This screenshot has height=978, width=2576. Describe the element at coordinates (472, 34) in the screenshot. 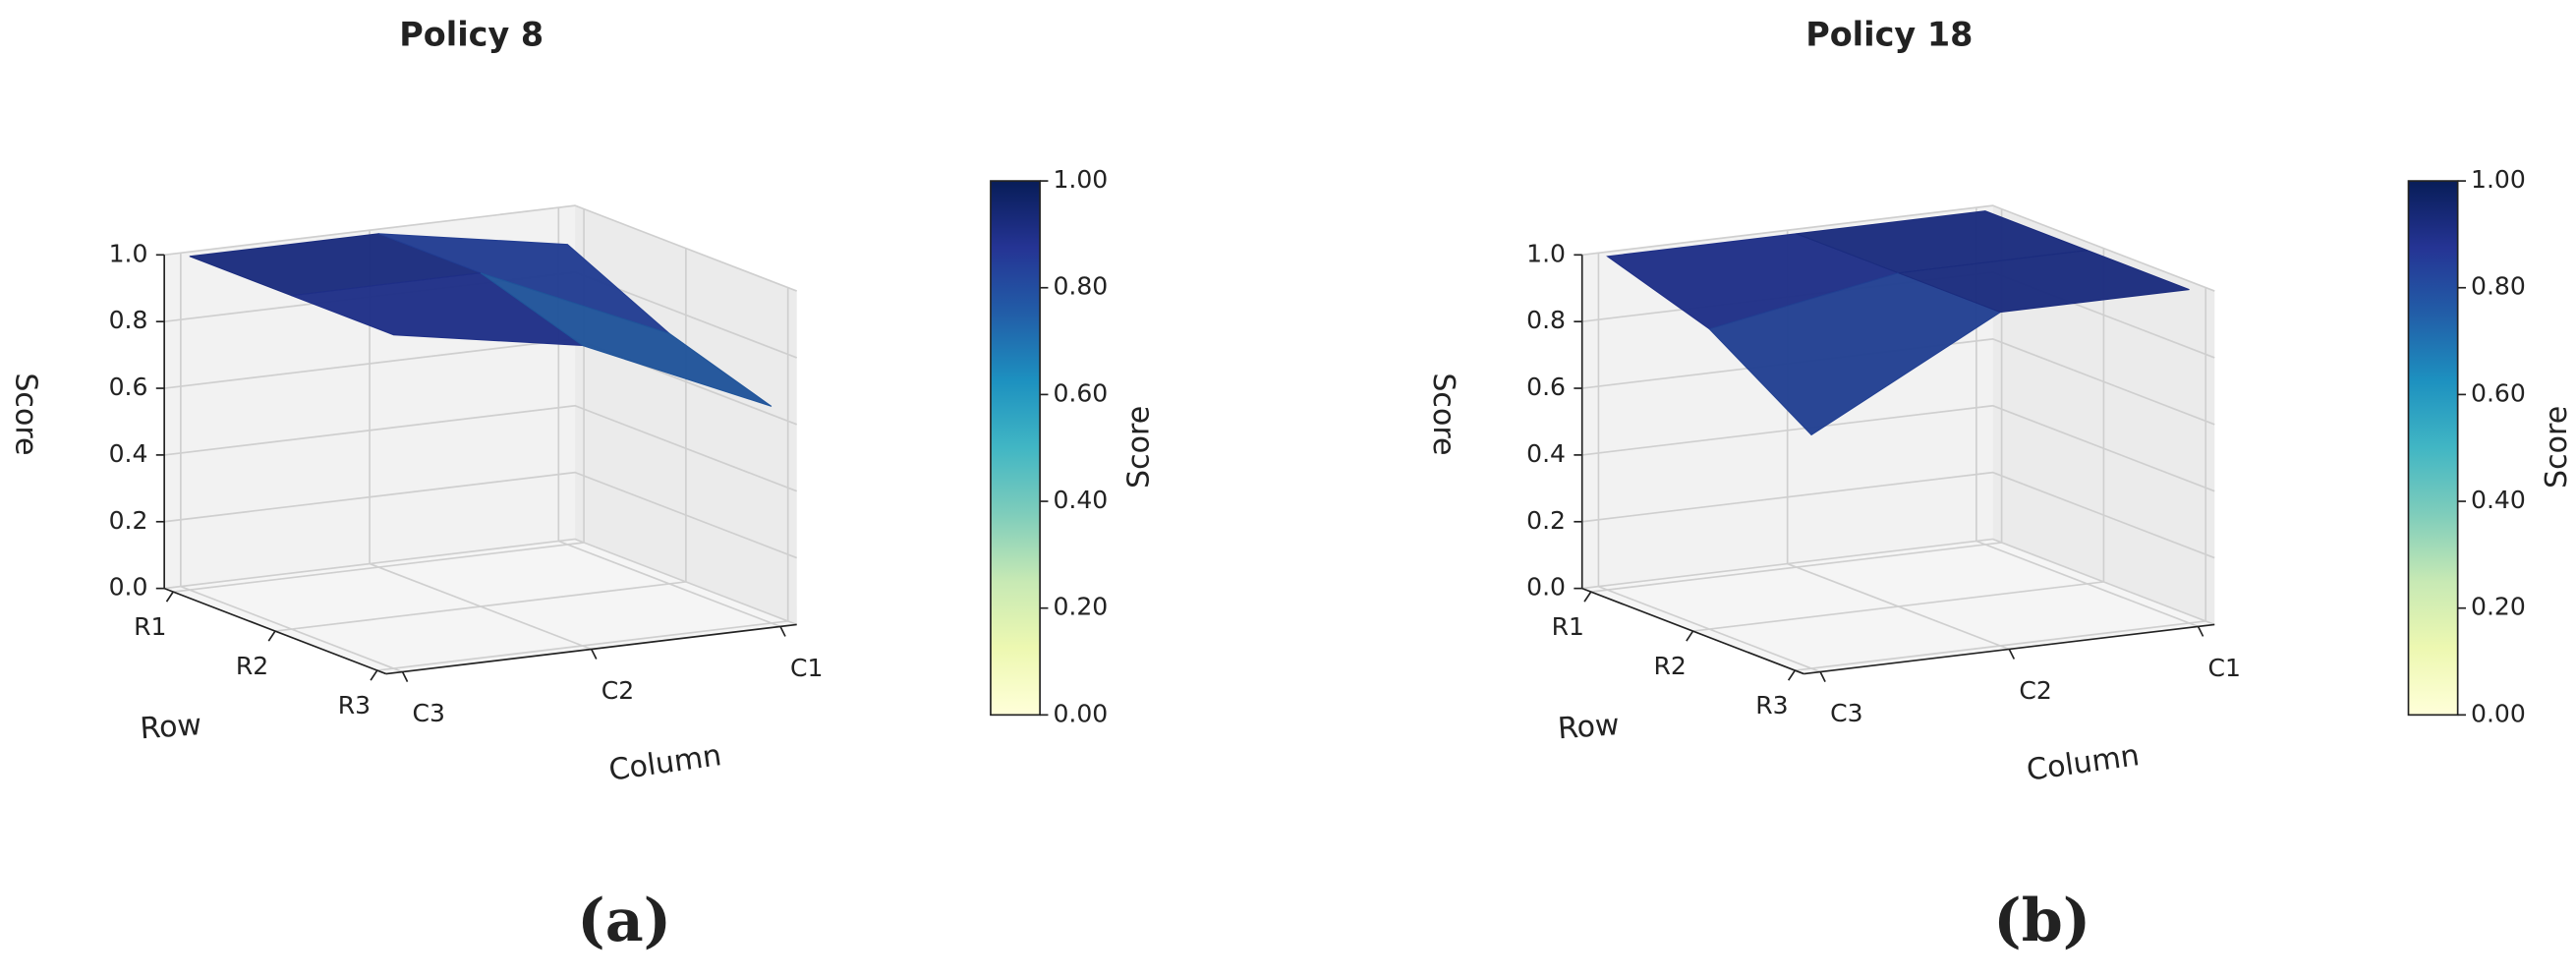

I see `chart-title: Policy 8` at that location.